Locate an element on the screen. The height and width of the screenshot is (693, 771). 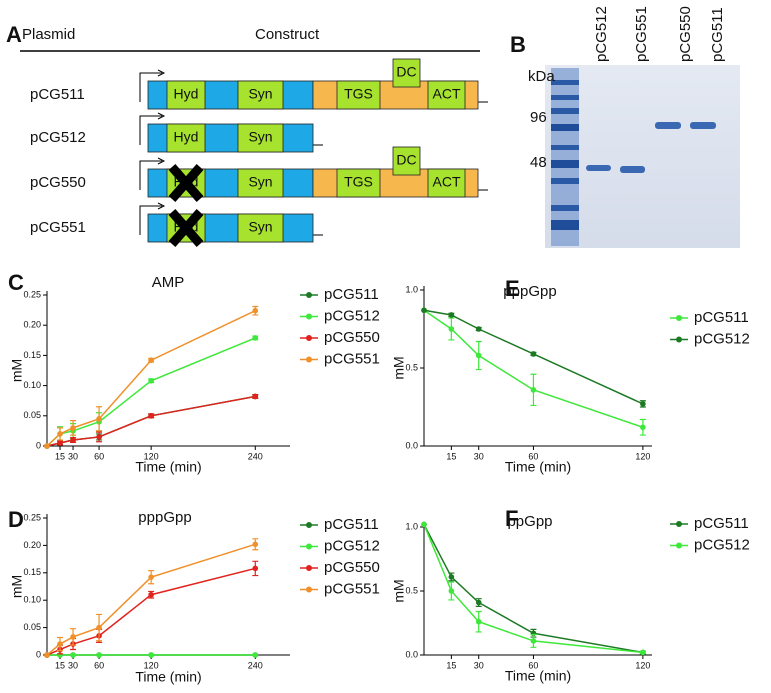
y-tick-label: 0.5 is located at coordinates (411, 367).